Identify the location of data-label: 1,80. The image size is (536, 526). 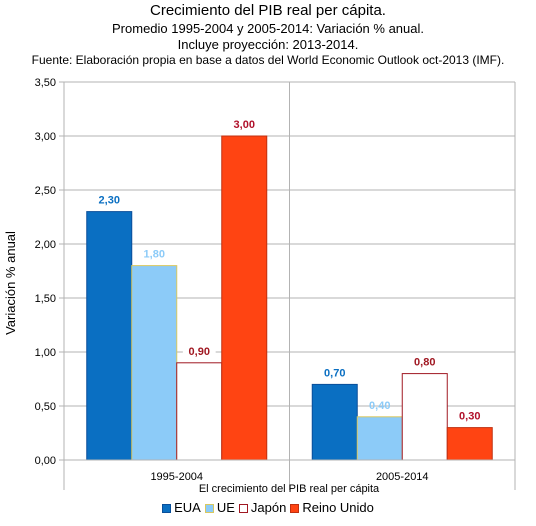
(154, 255).